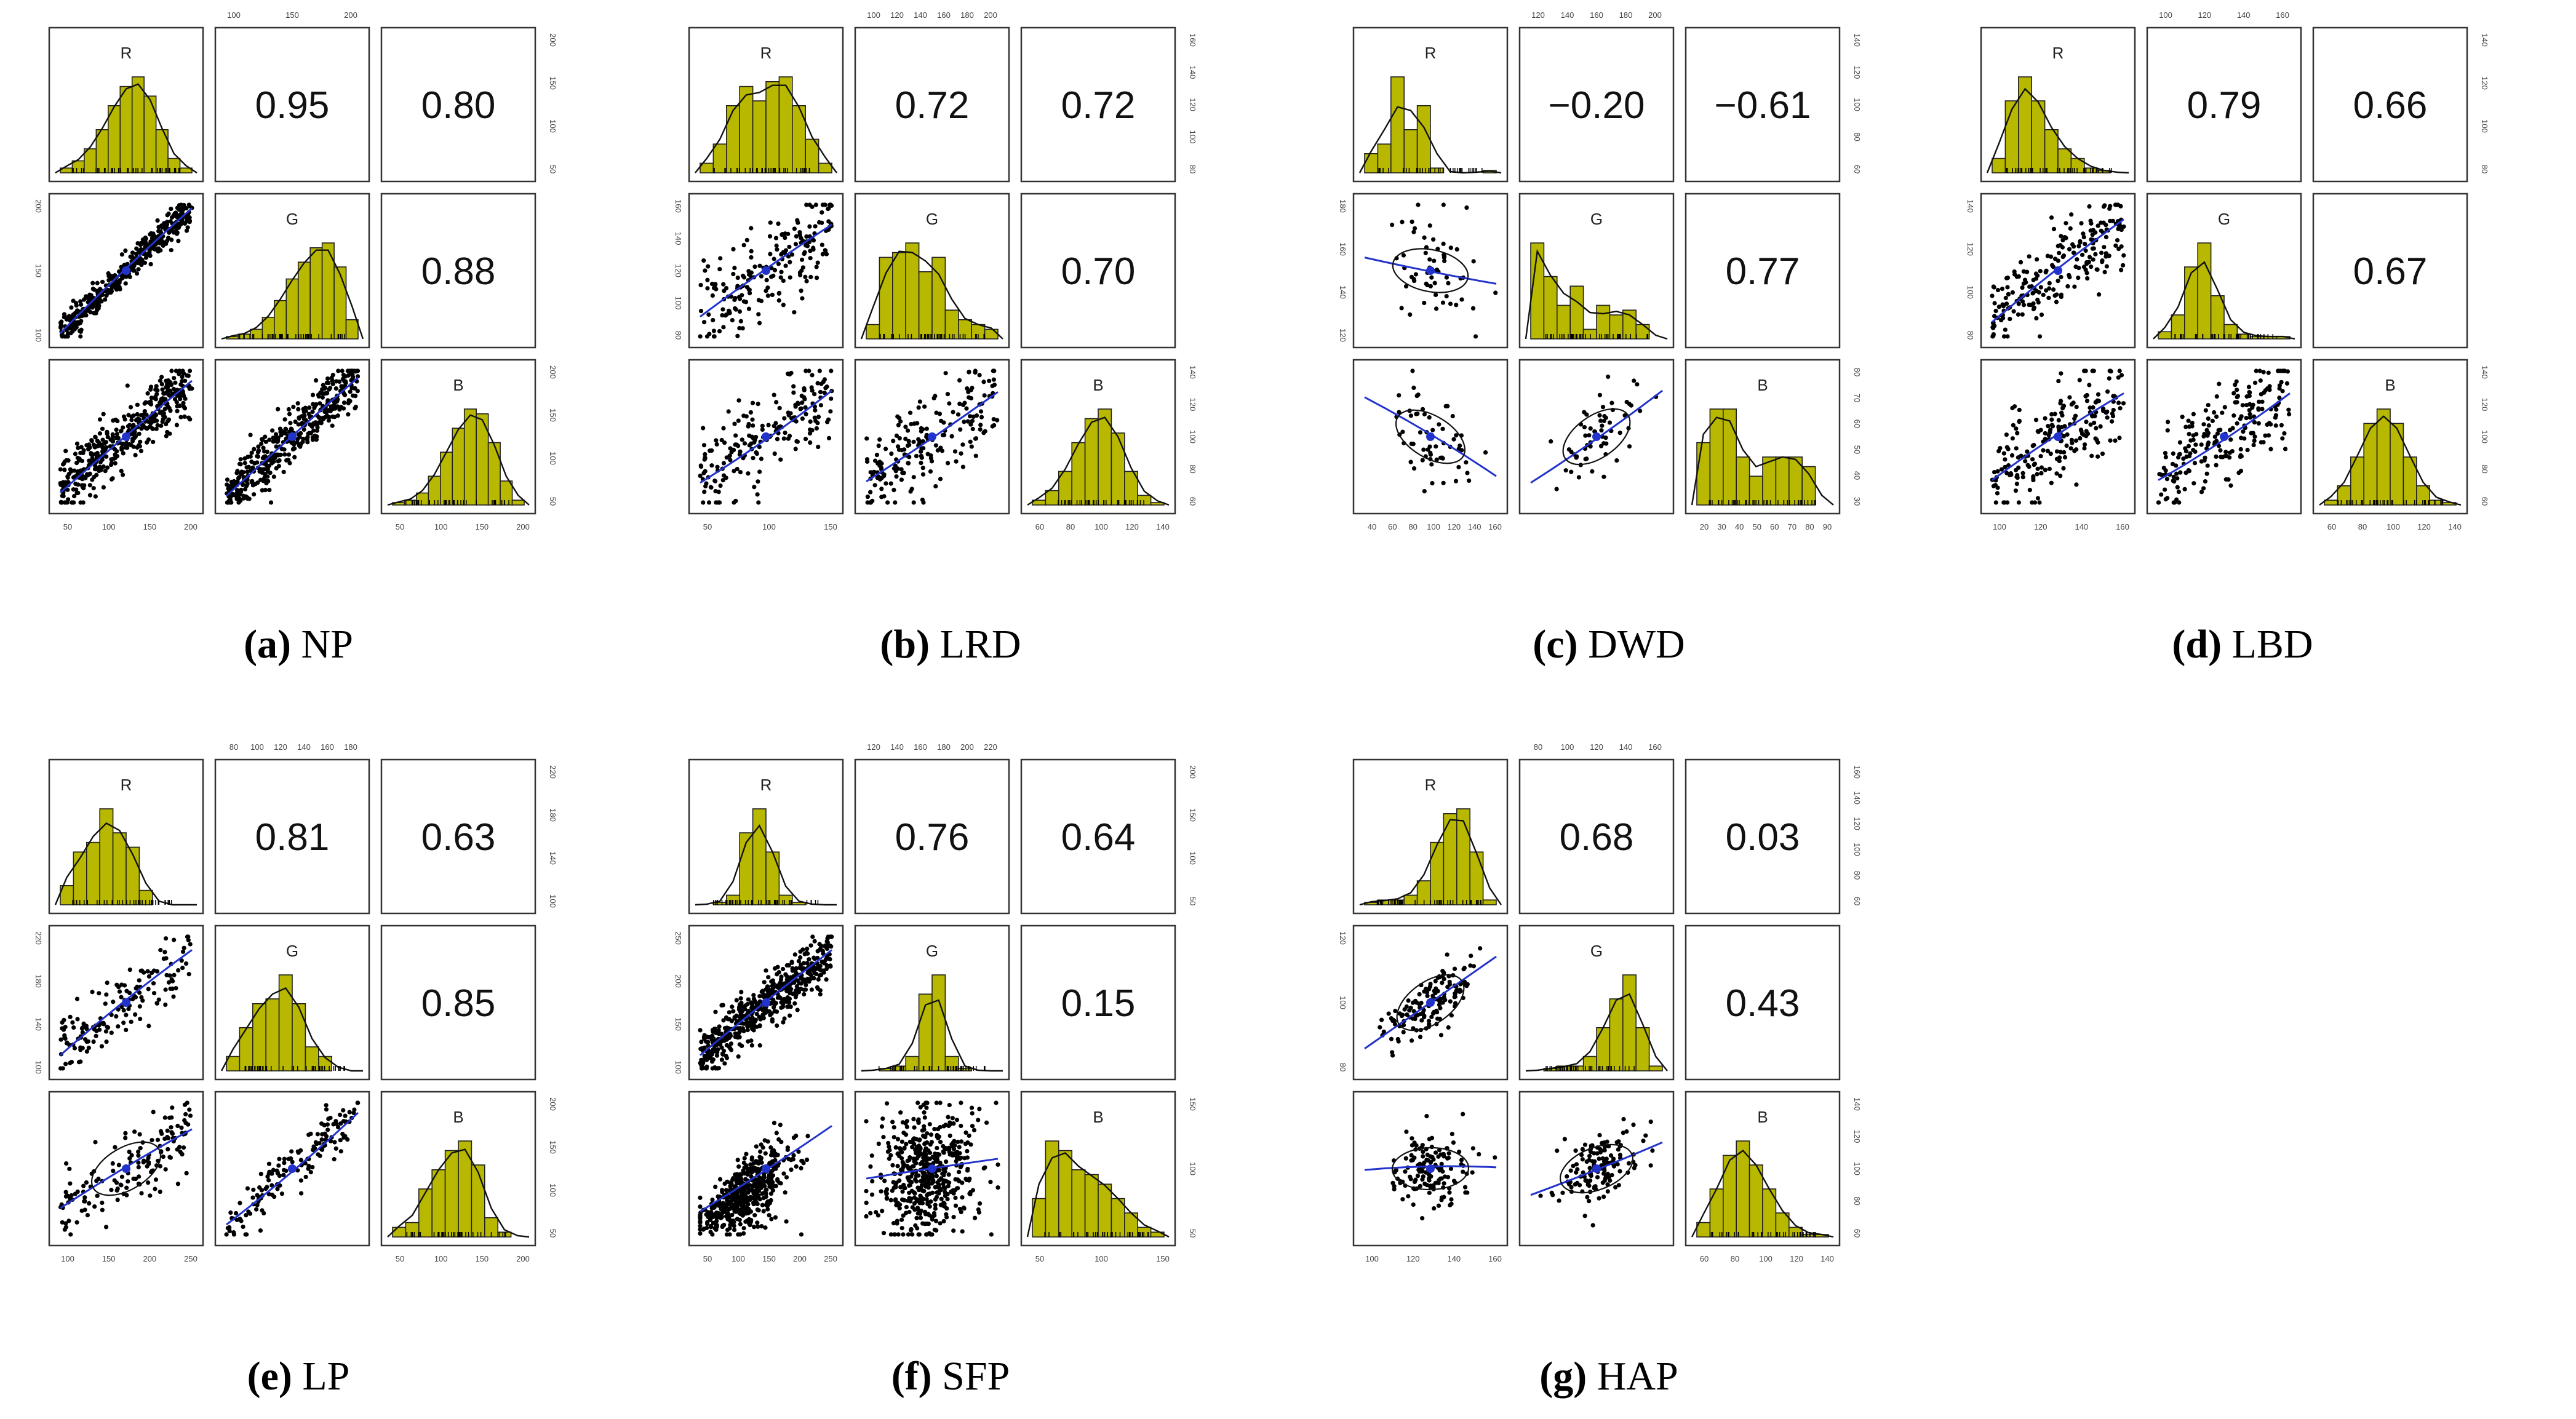  What do you see at coordinates (766, 437) in the screenshot?
I see `scatter-cell-r-b` at bounding box center [766, 437].